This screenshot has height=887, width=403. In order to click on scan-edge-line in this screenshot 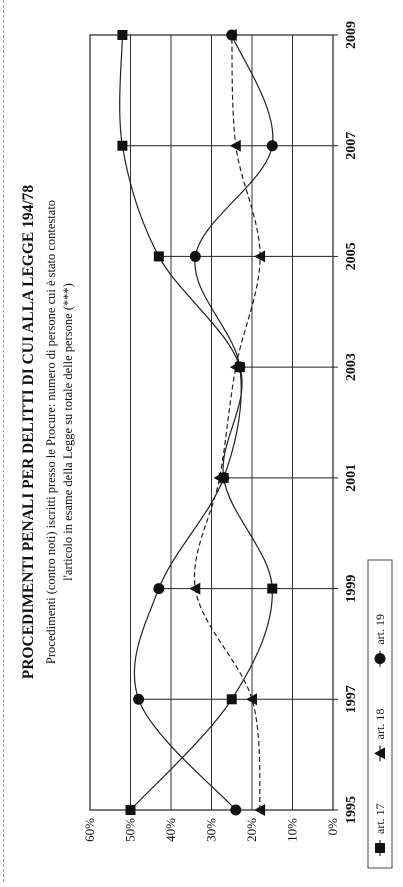, I will do `click(3, 441)`.